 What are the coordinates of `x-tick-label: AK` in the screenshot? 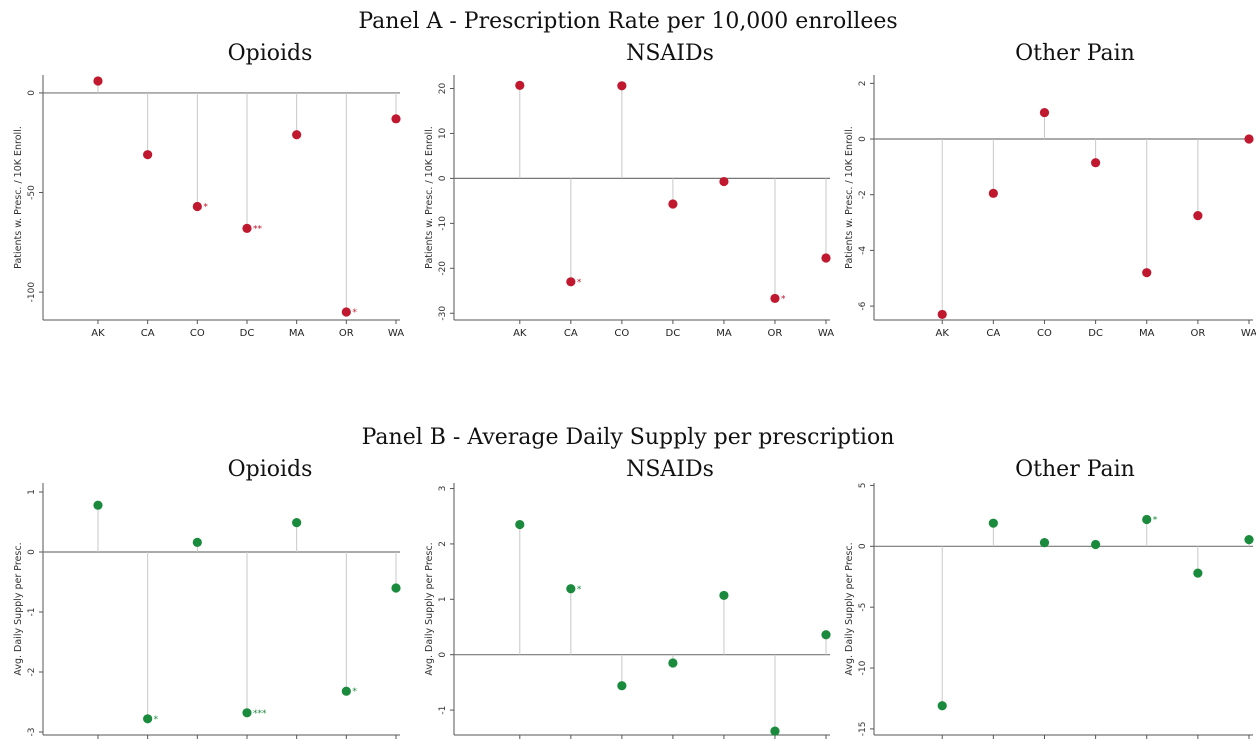 It's located at (520, 333).